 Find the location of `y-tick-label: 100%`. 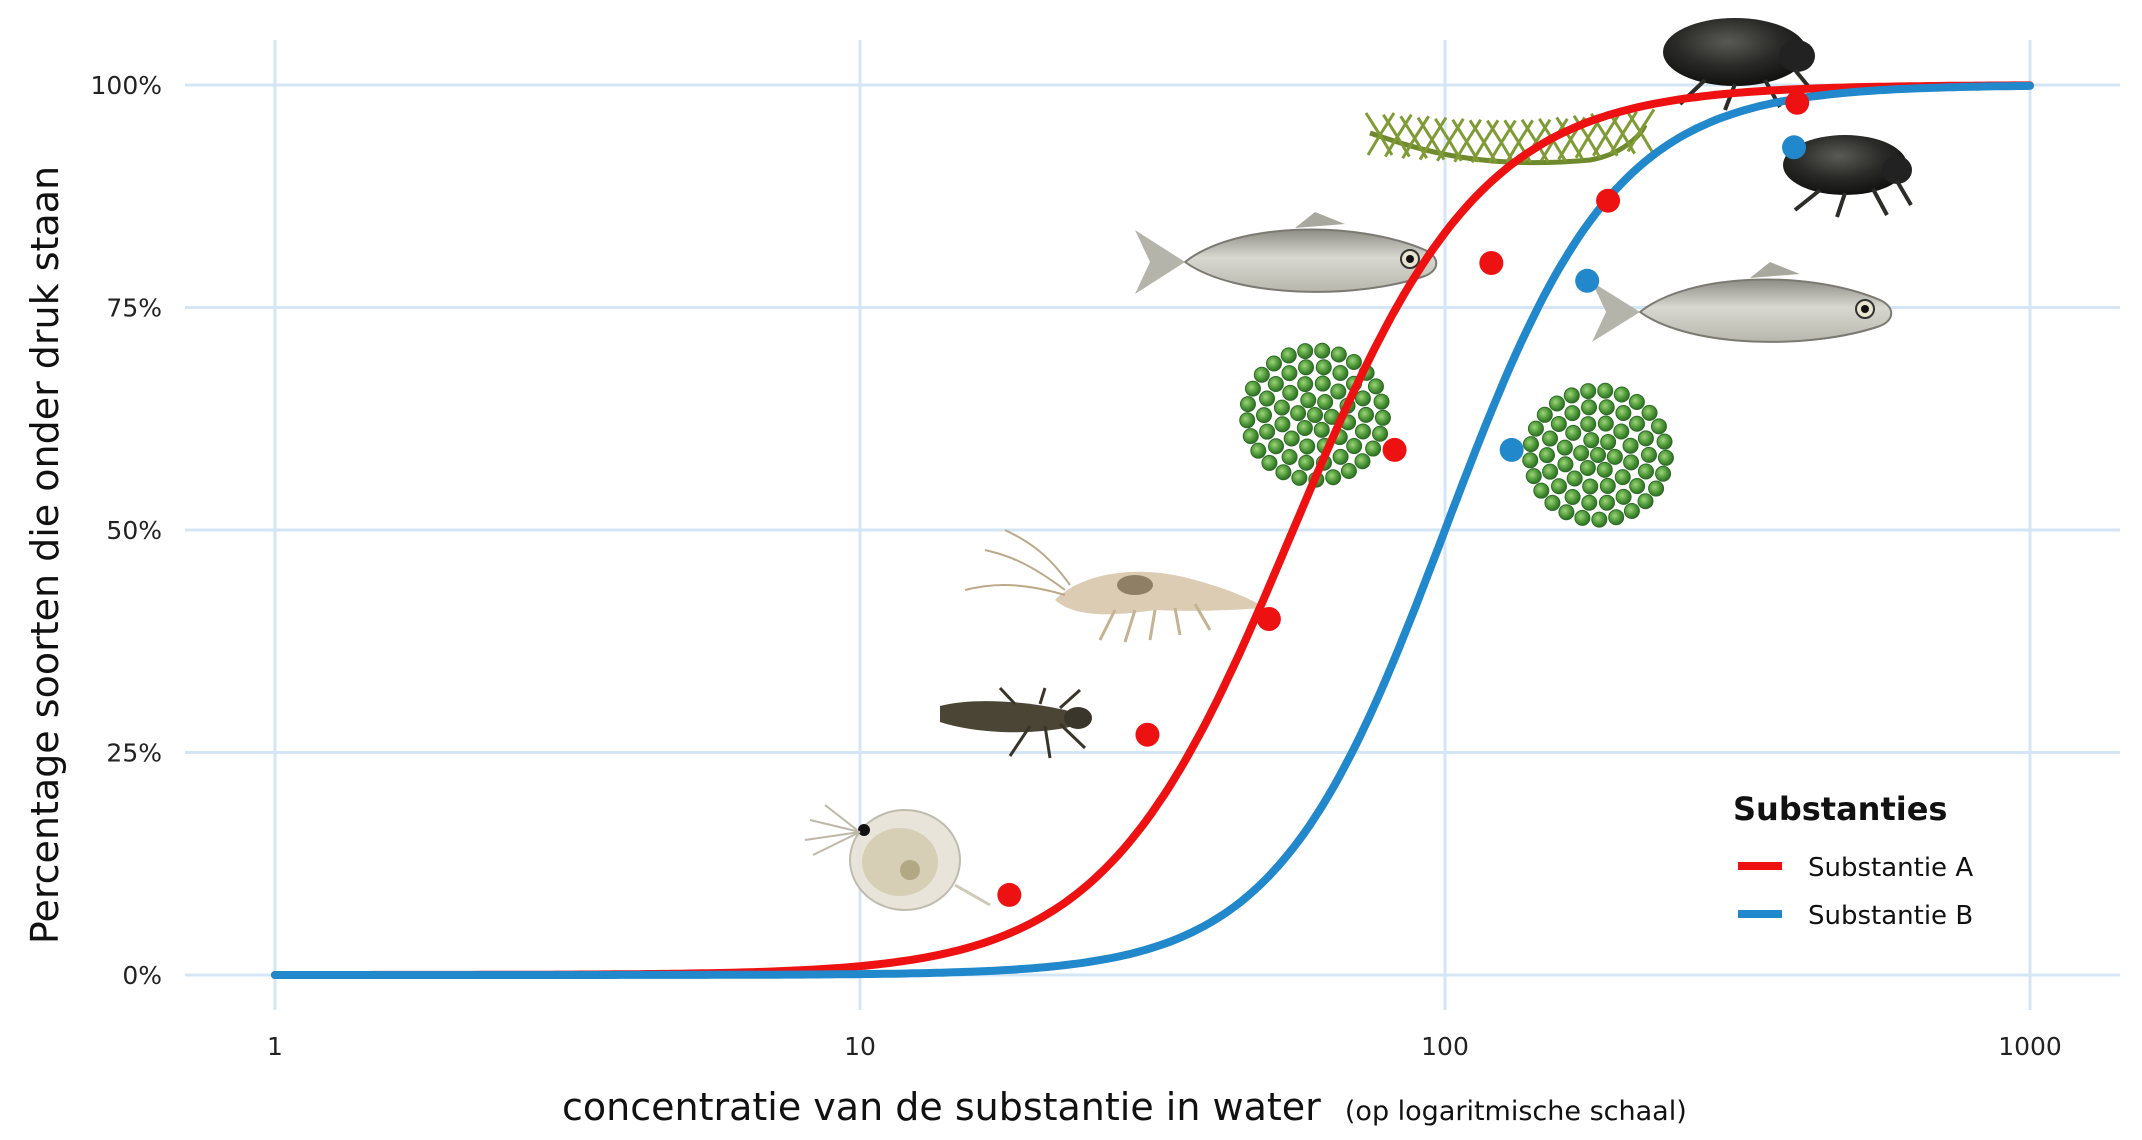

y-tick-label: 100% is located at coordinates (126, 85).